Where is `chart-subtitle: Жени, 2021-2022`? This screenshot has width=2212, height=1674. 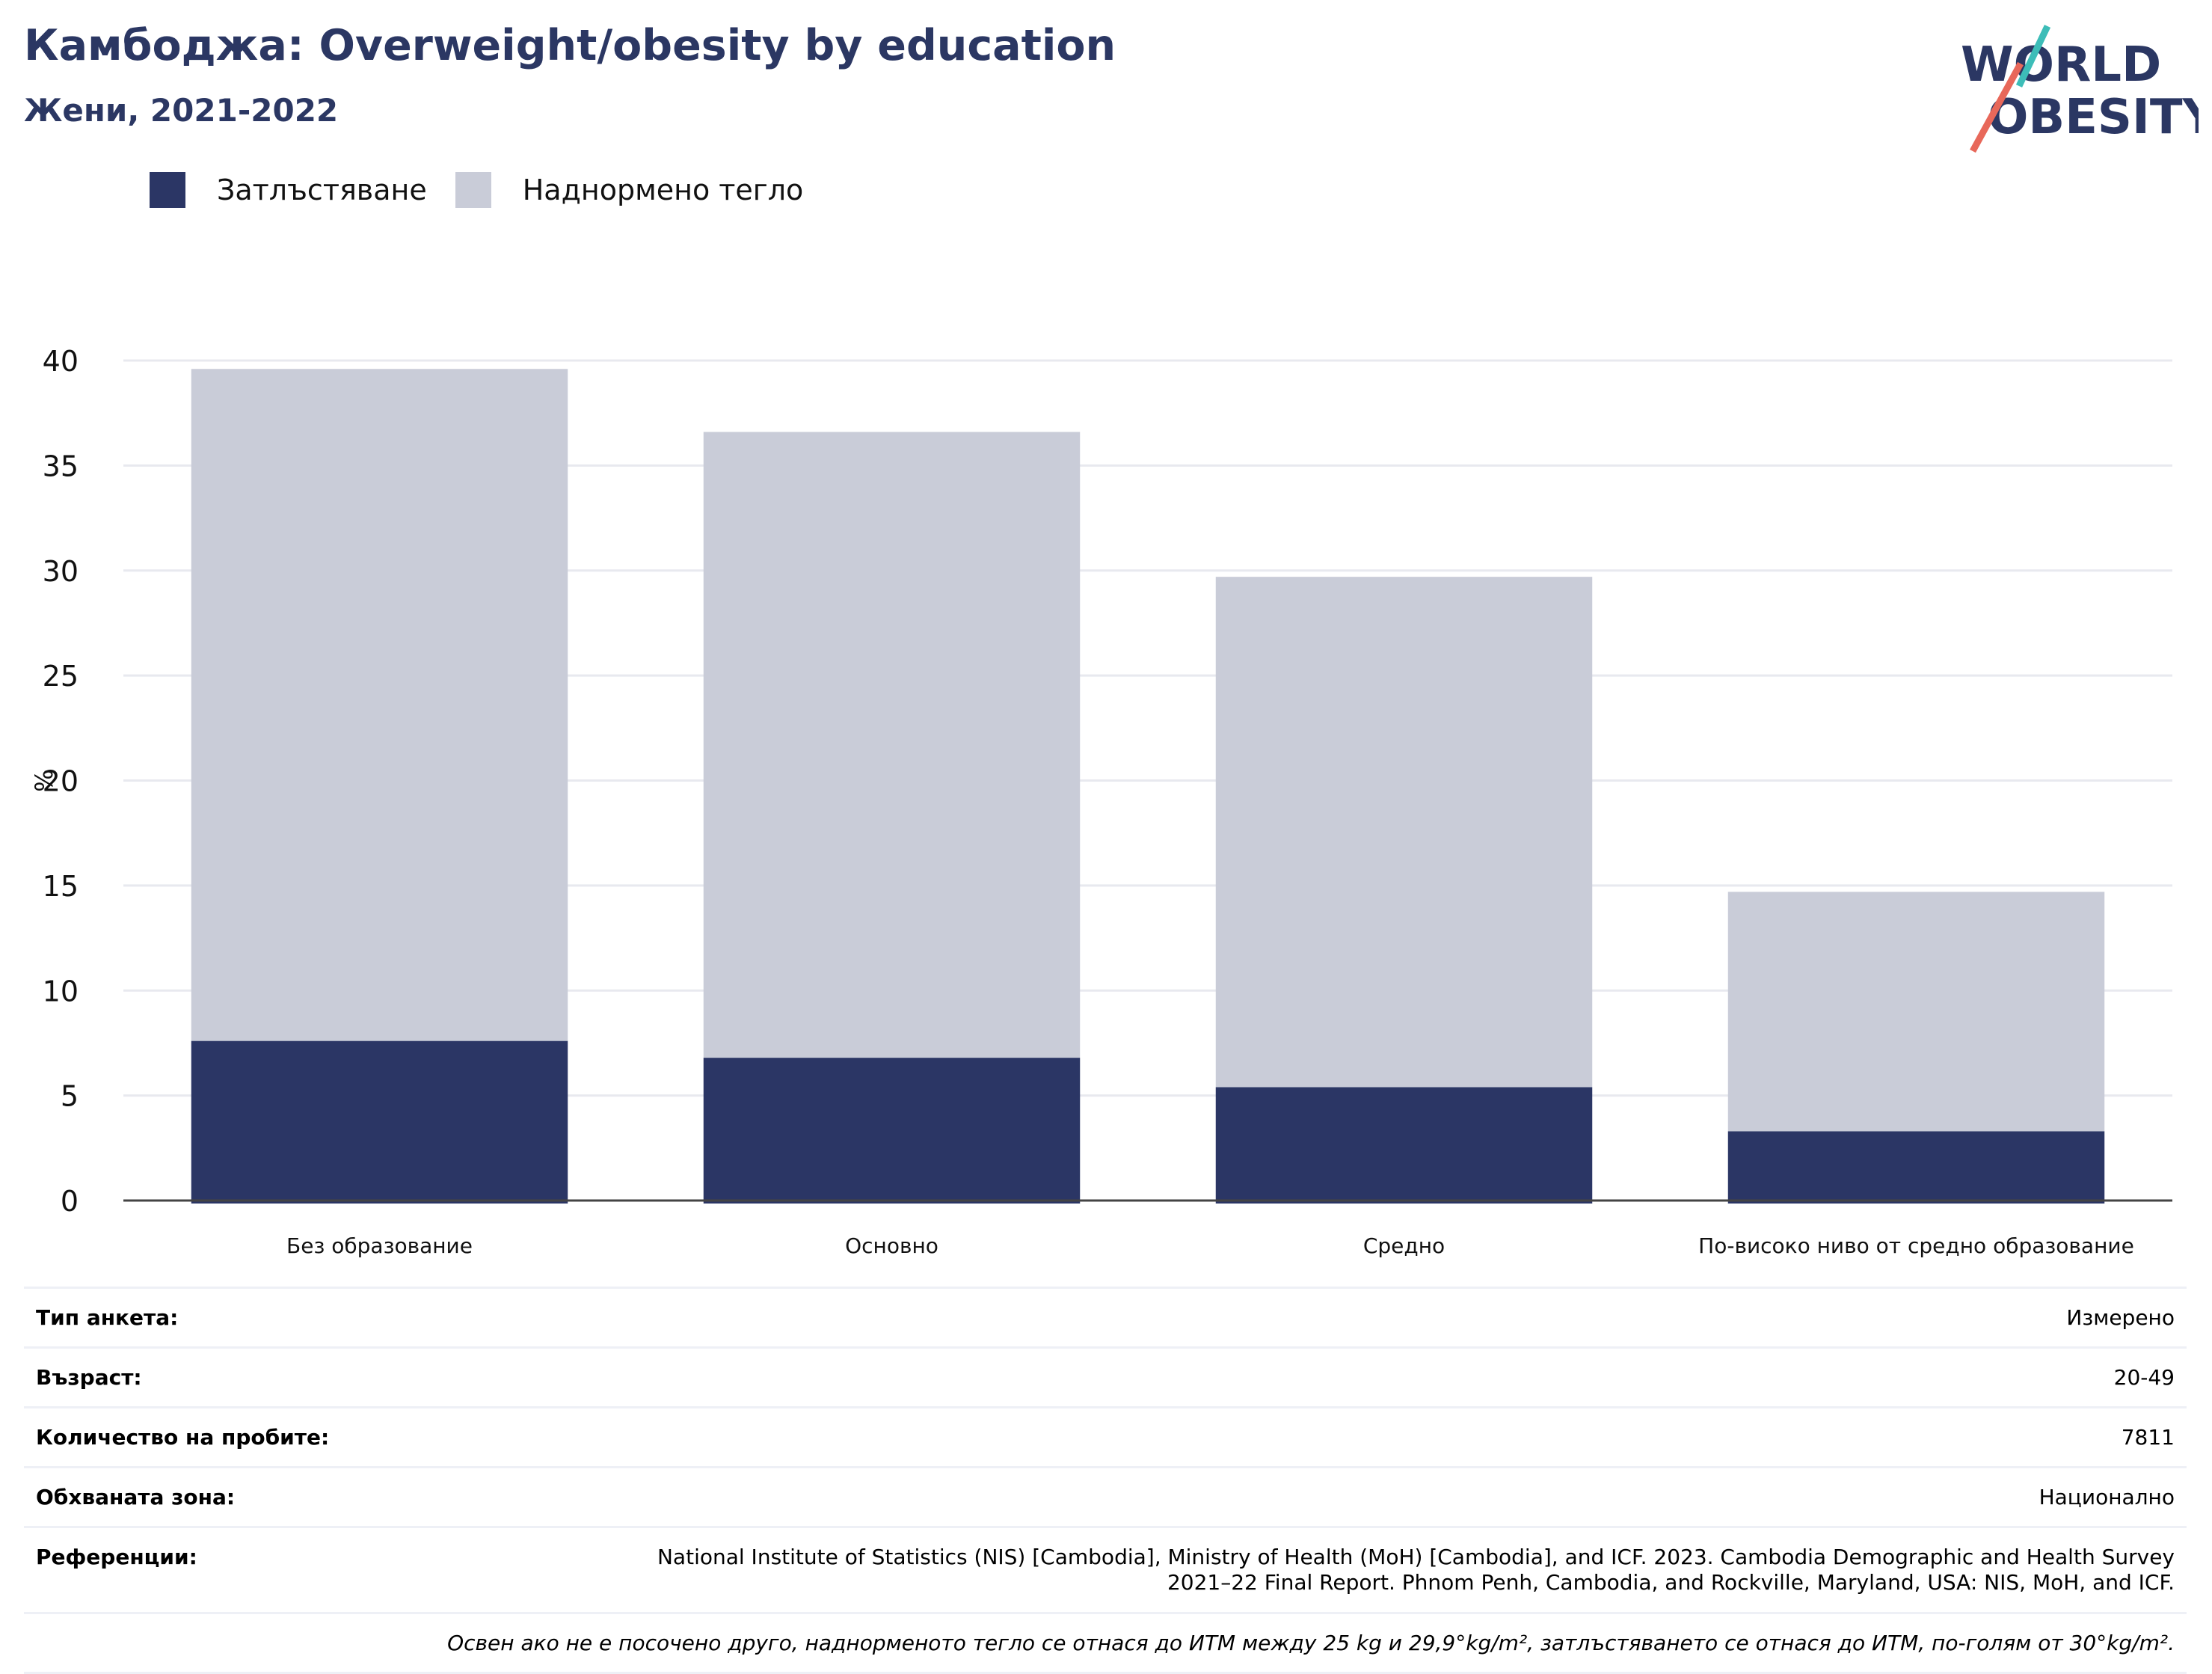
chart-subtitle: Жени, 2021-2022 is located at coordinates (181, 111).